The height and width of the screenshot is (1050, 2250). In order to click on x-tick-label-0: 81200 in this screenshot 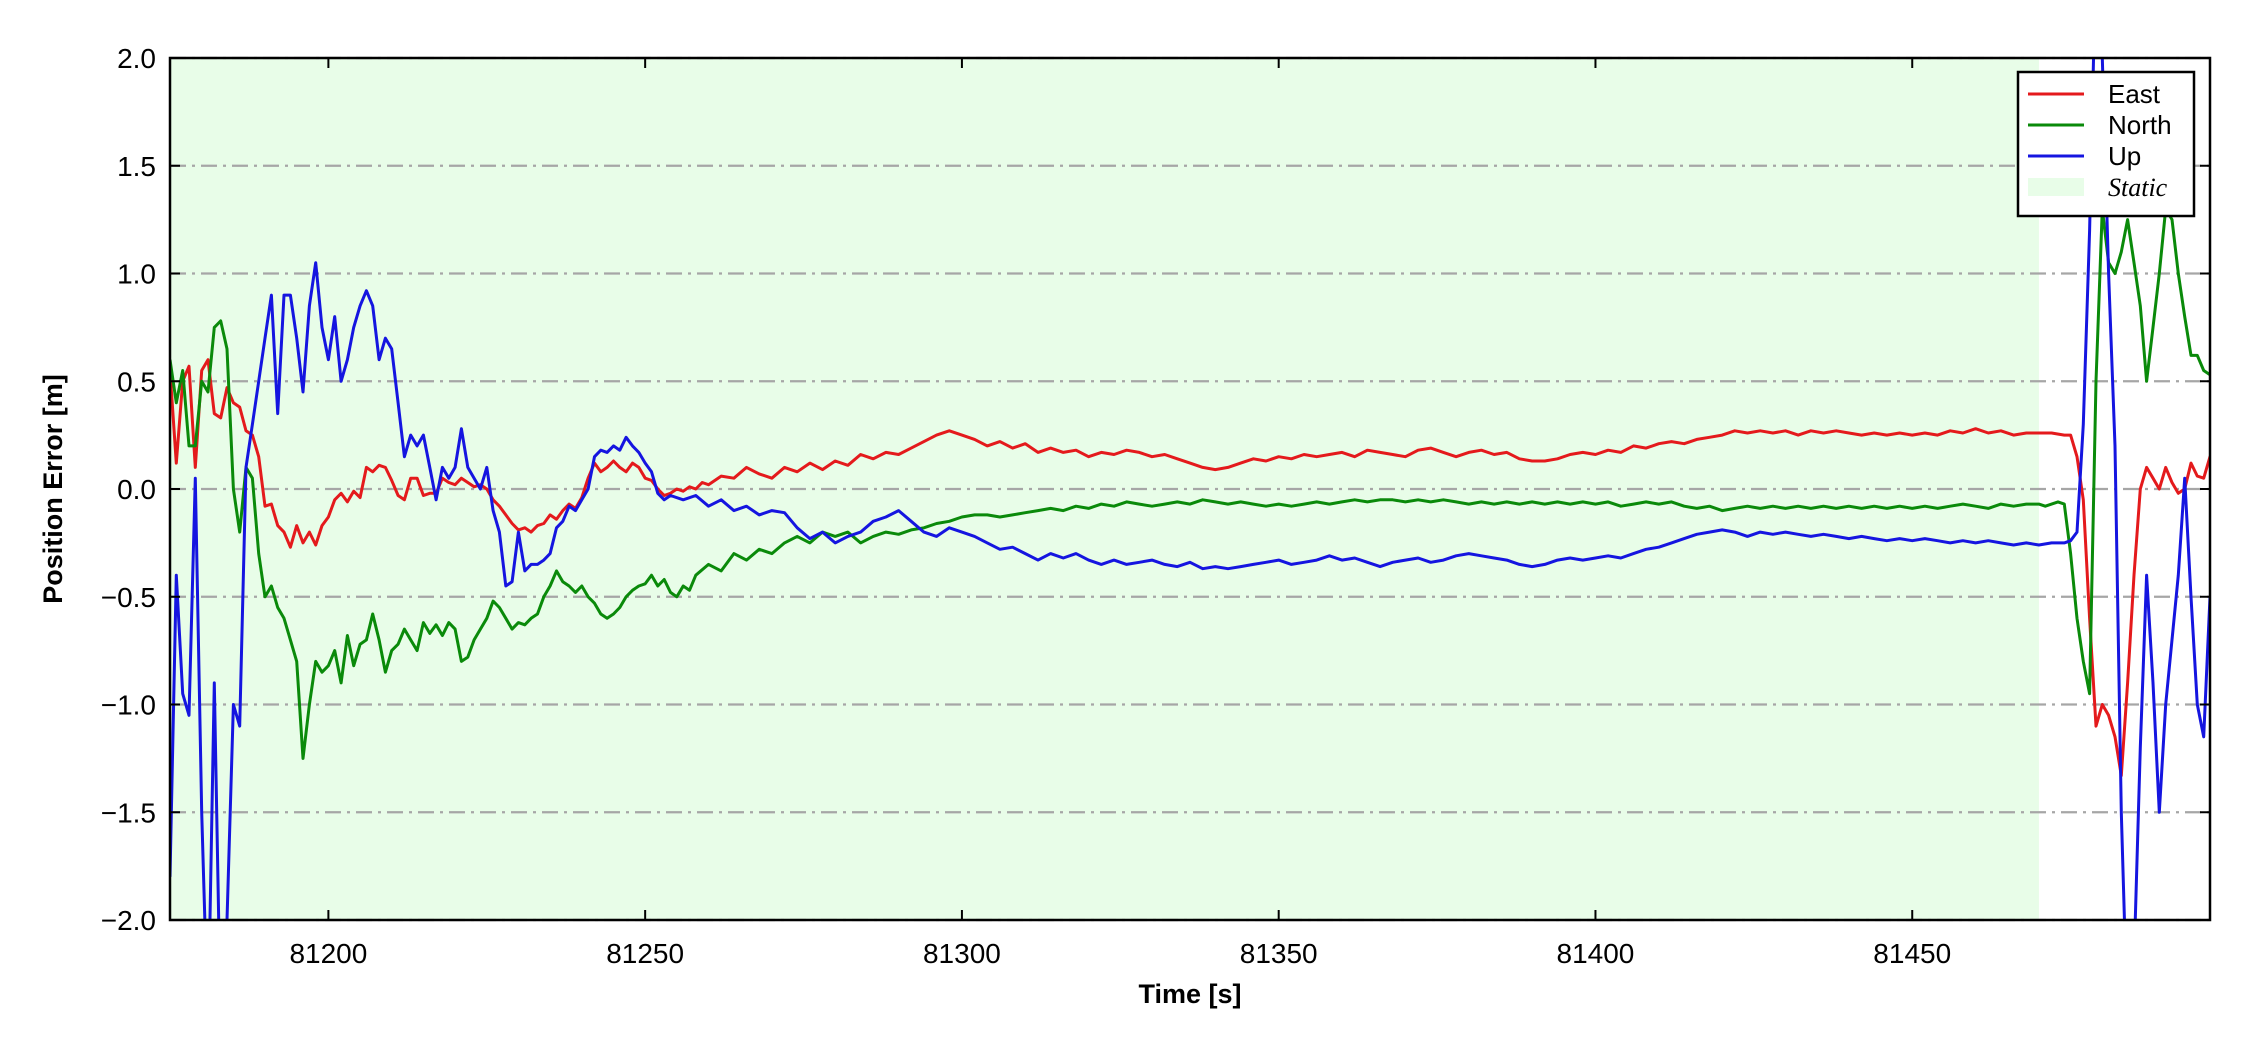, I will do `click(328, 953)`.